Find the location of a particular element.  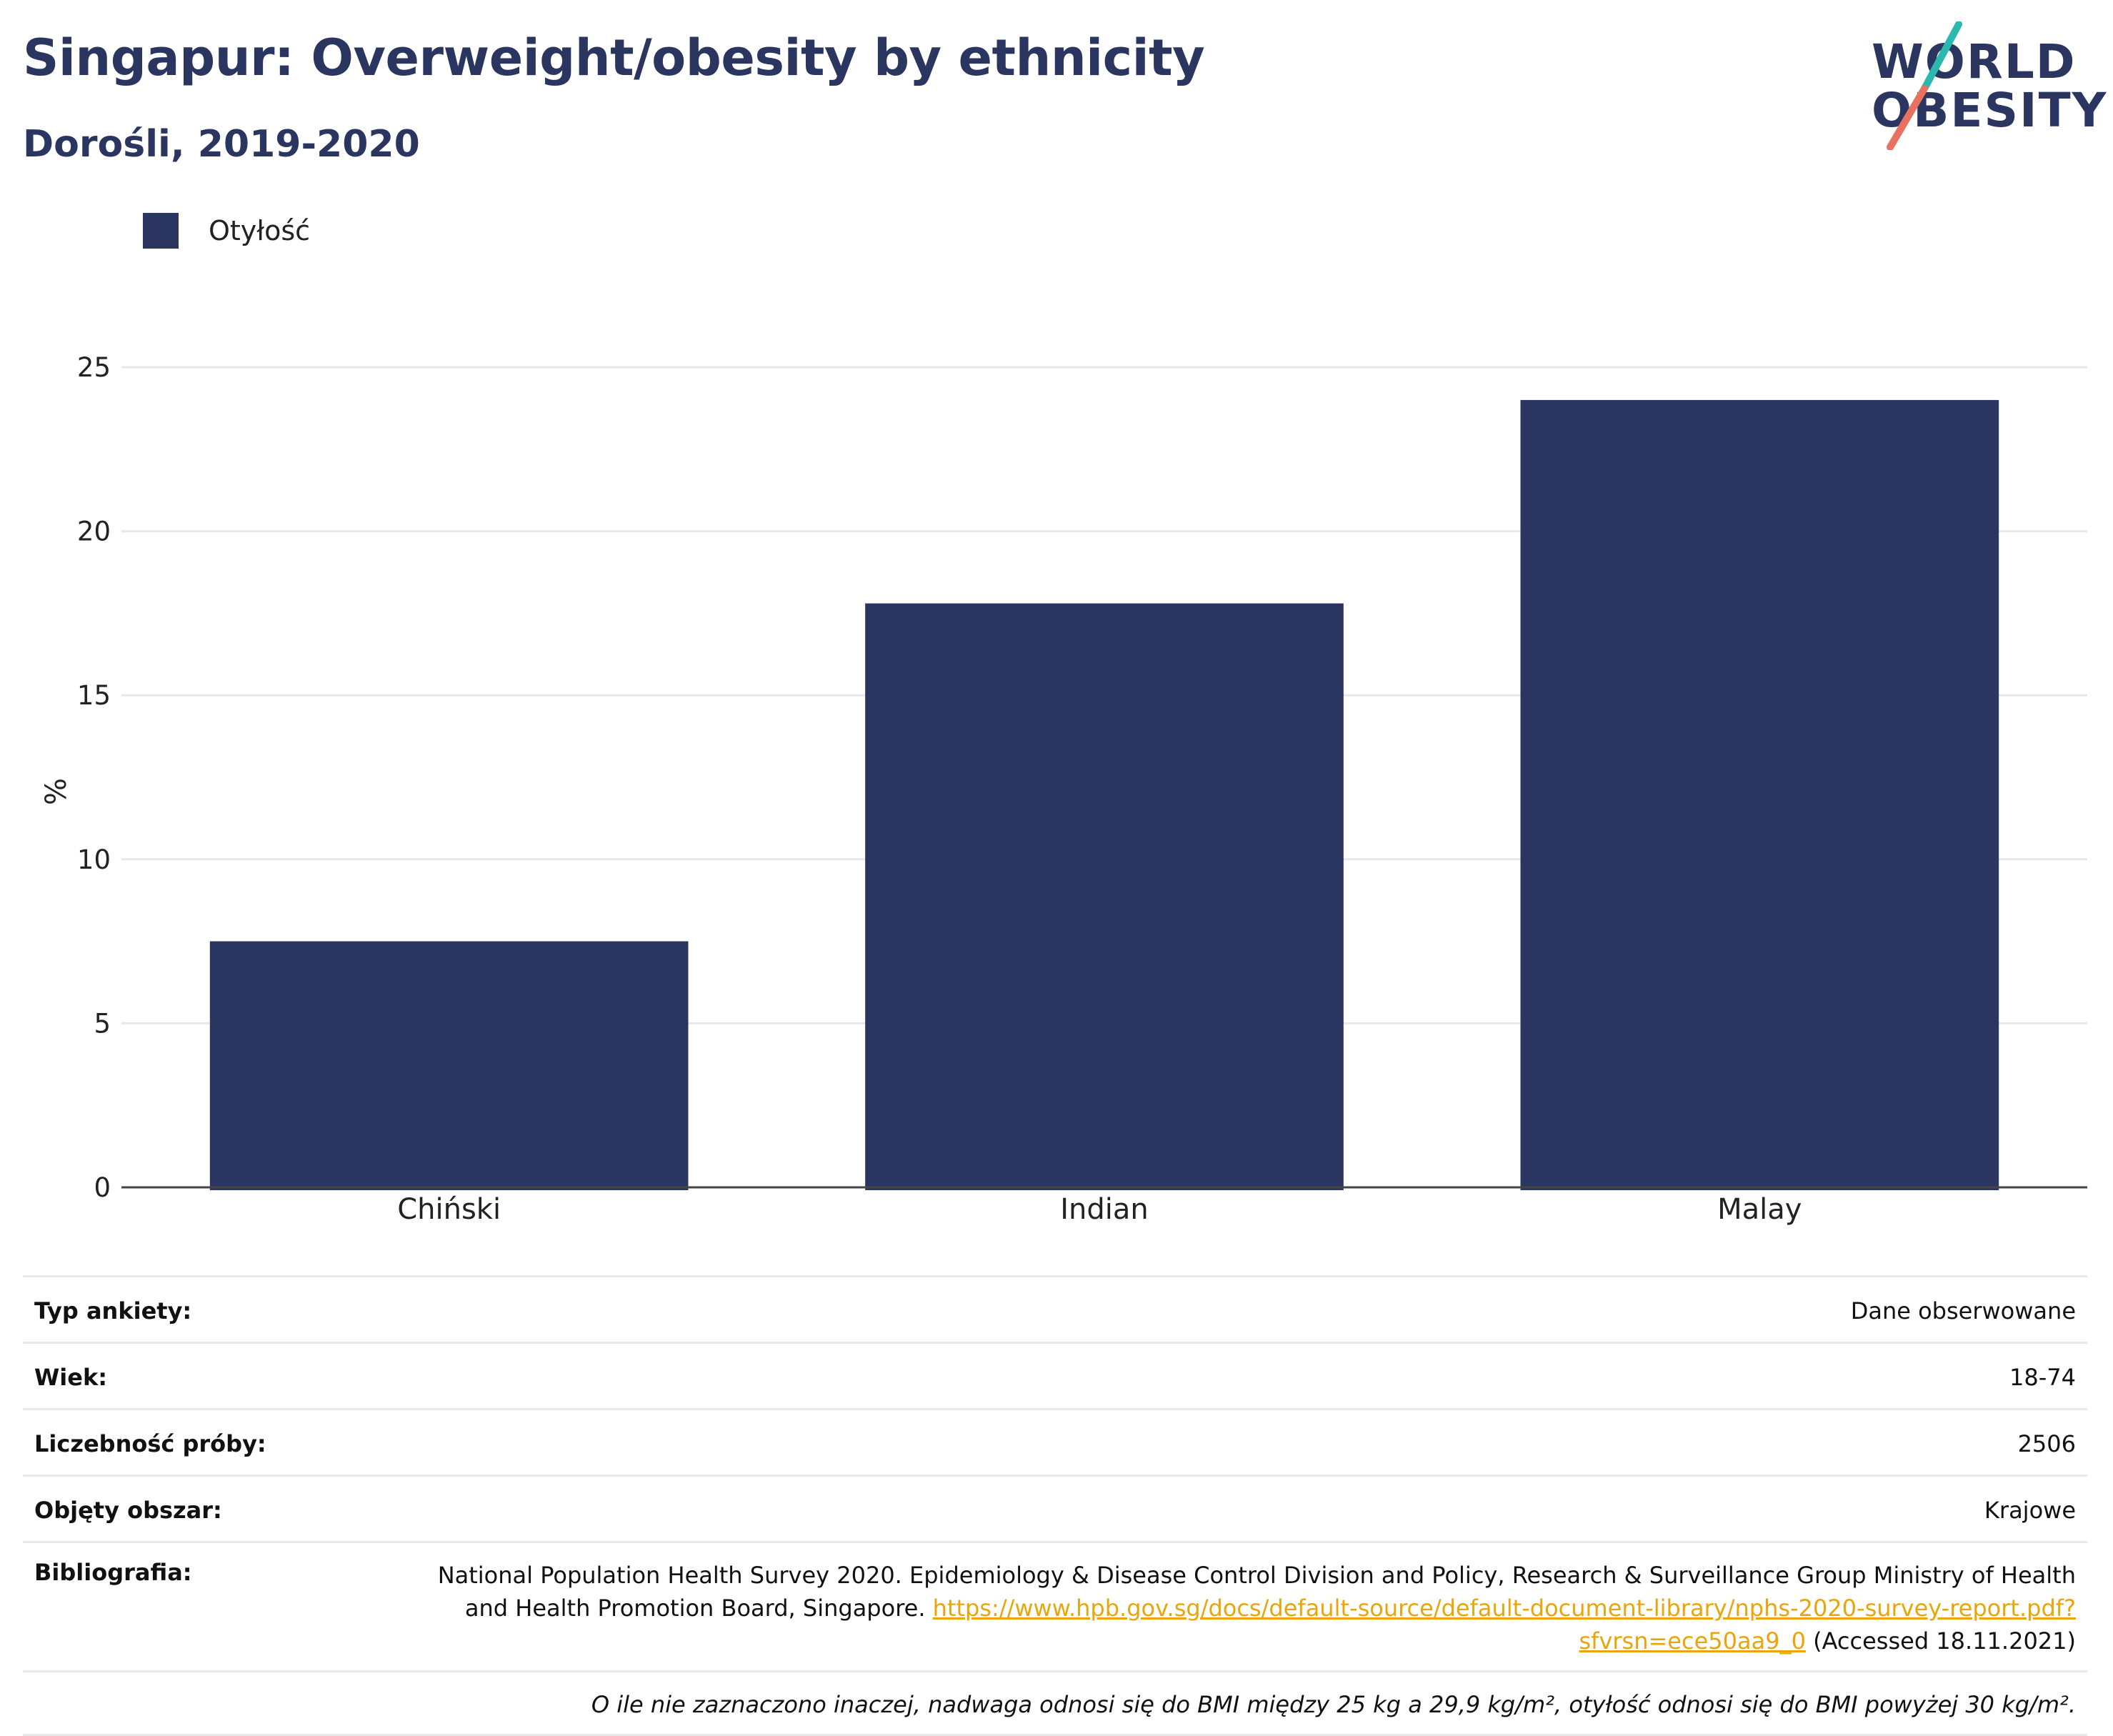

y-tick-label: 15 is located at coordinates (94, 695).